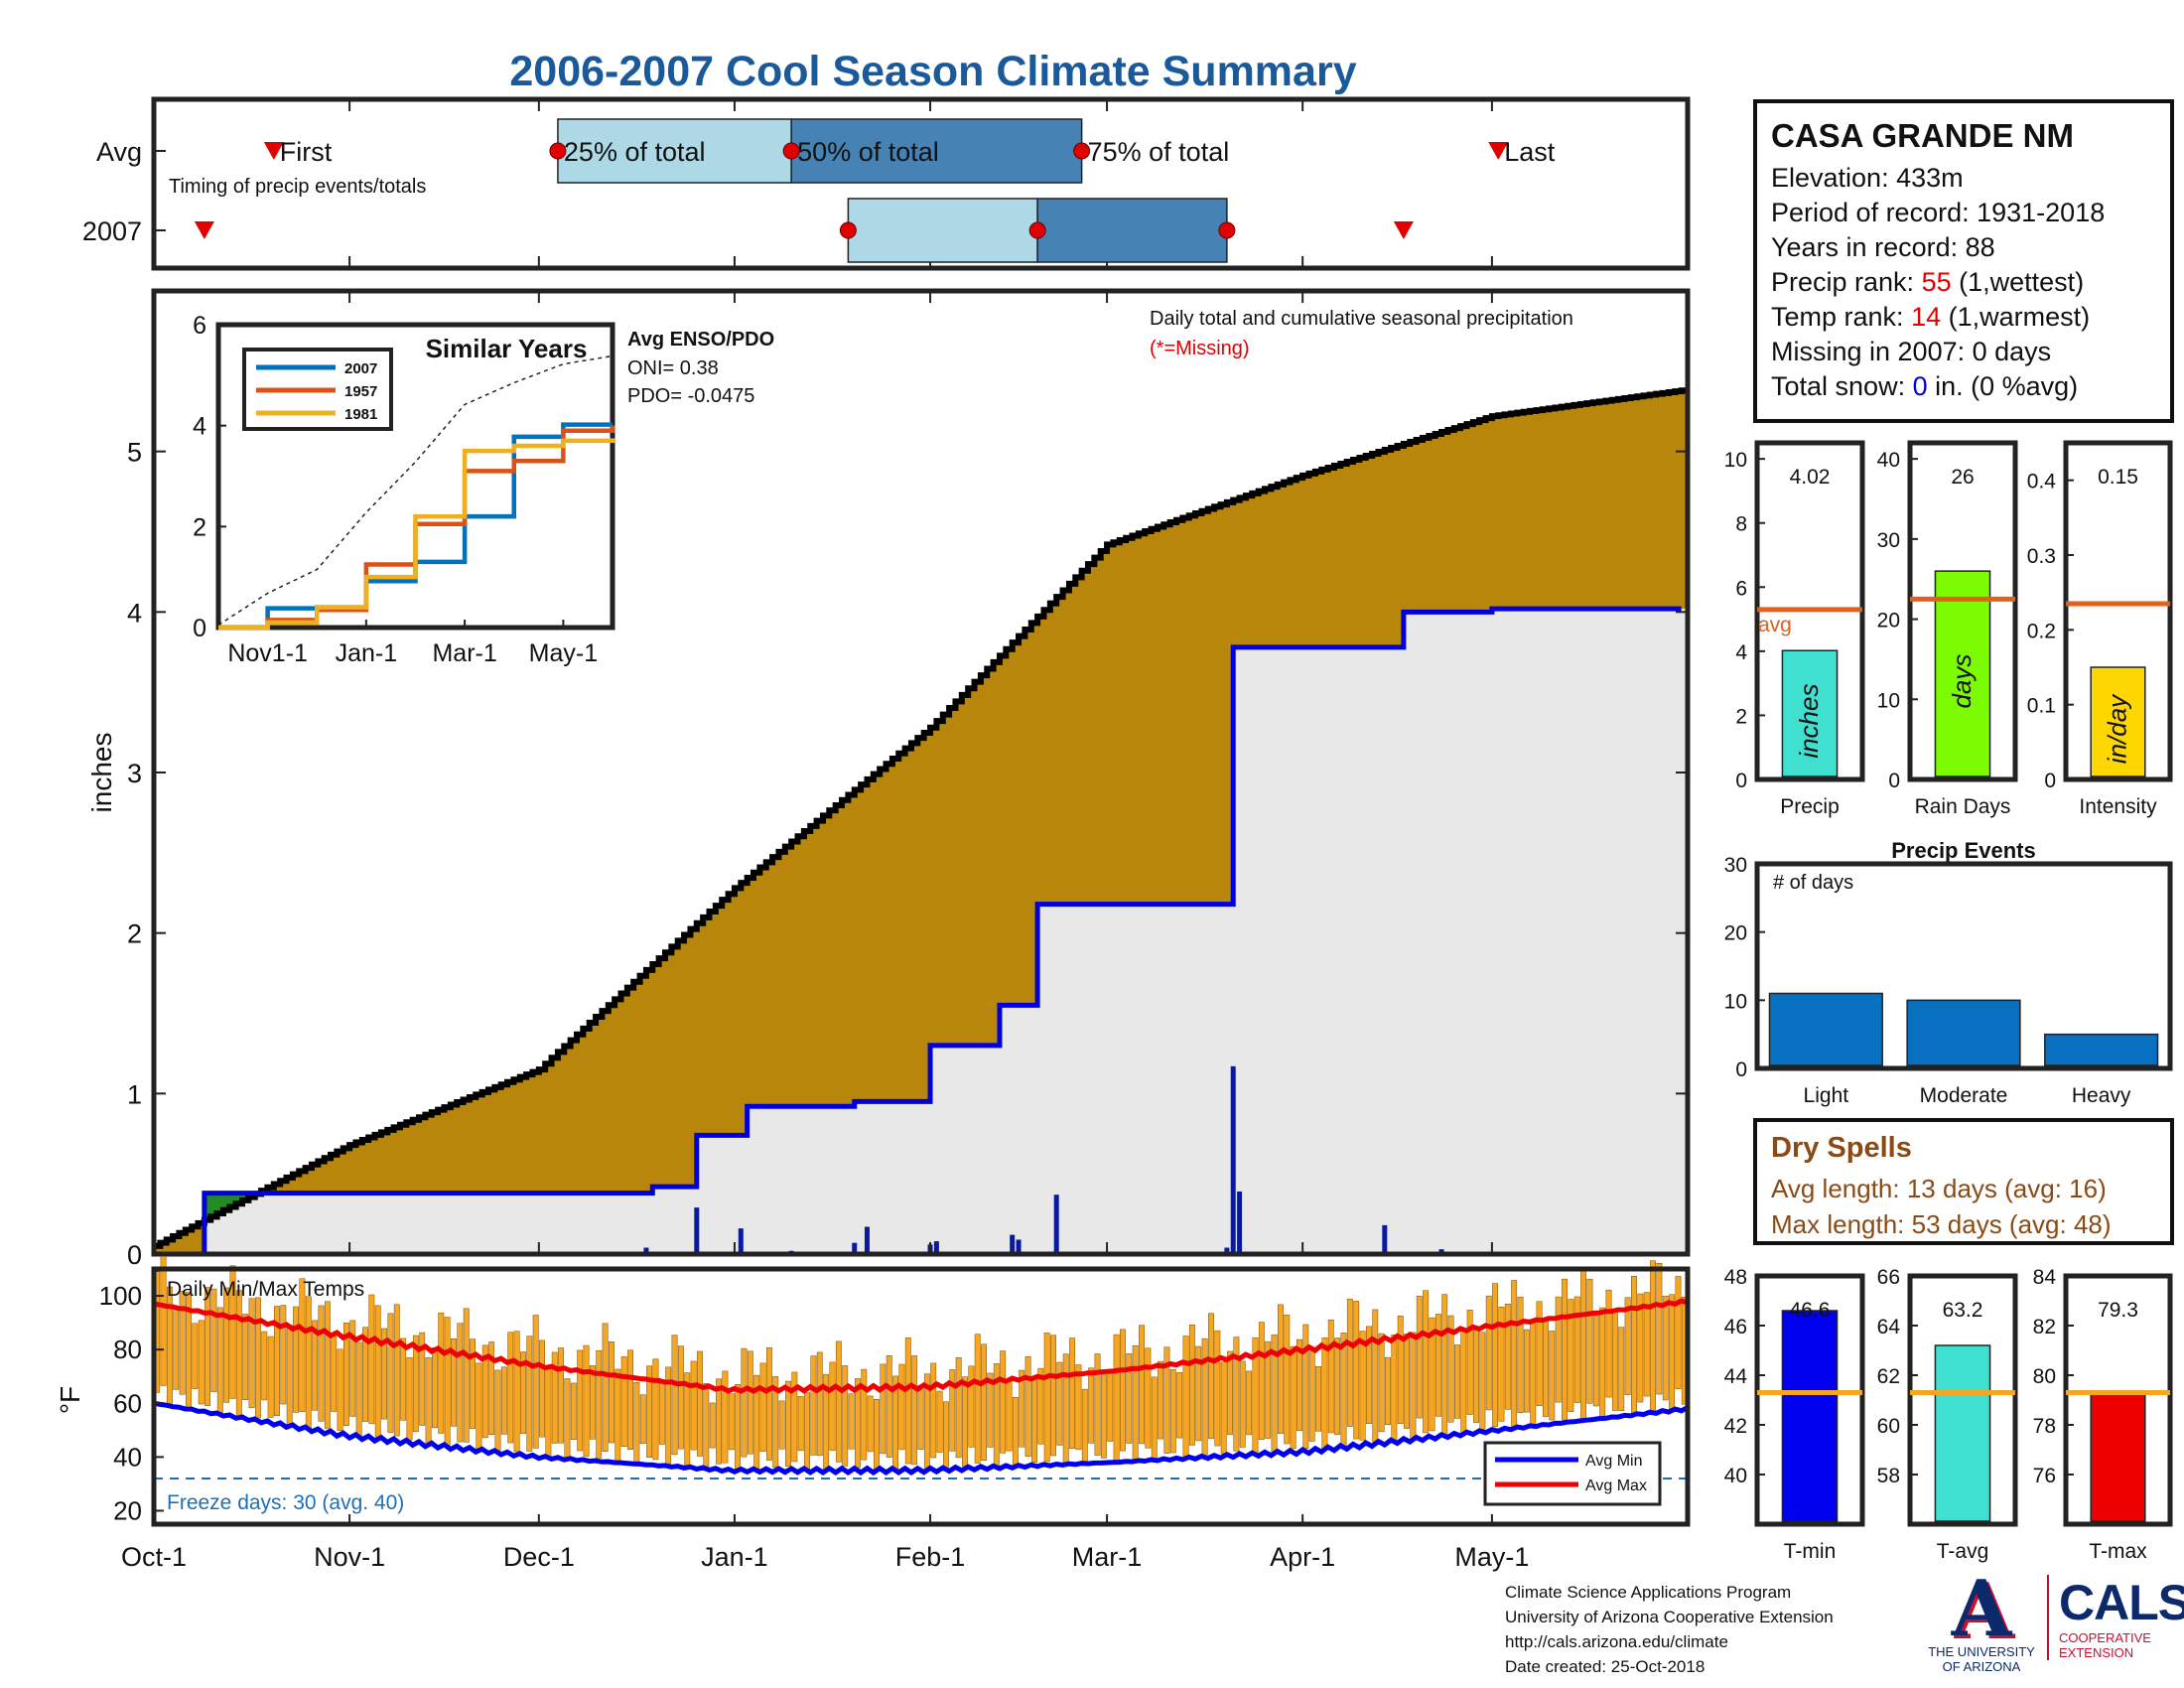  I want to click on precip-events-tick-label: 20, so click(1735, 933).